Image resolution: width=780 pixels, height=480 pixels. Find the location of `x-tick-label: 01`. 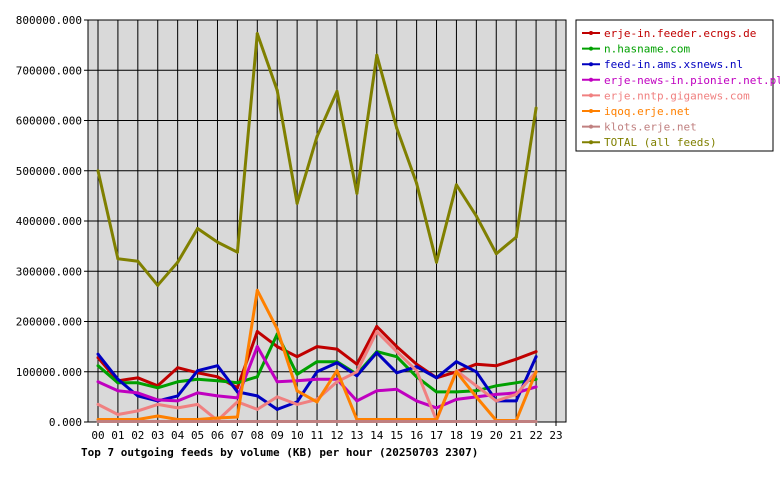

x-tick-label: 01 is located at coordinates (117, 435).